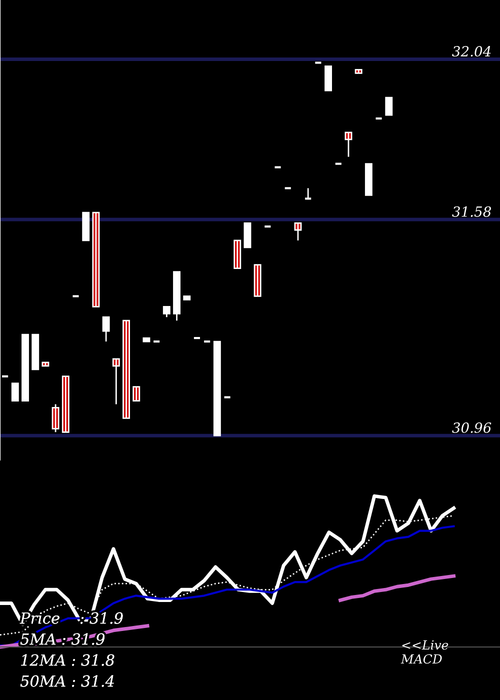 The image size is (500, 700). I want to click on y-tick-label: 32.04, so click(471, 51).